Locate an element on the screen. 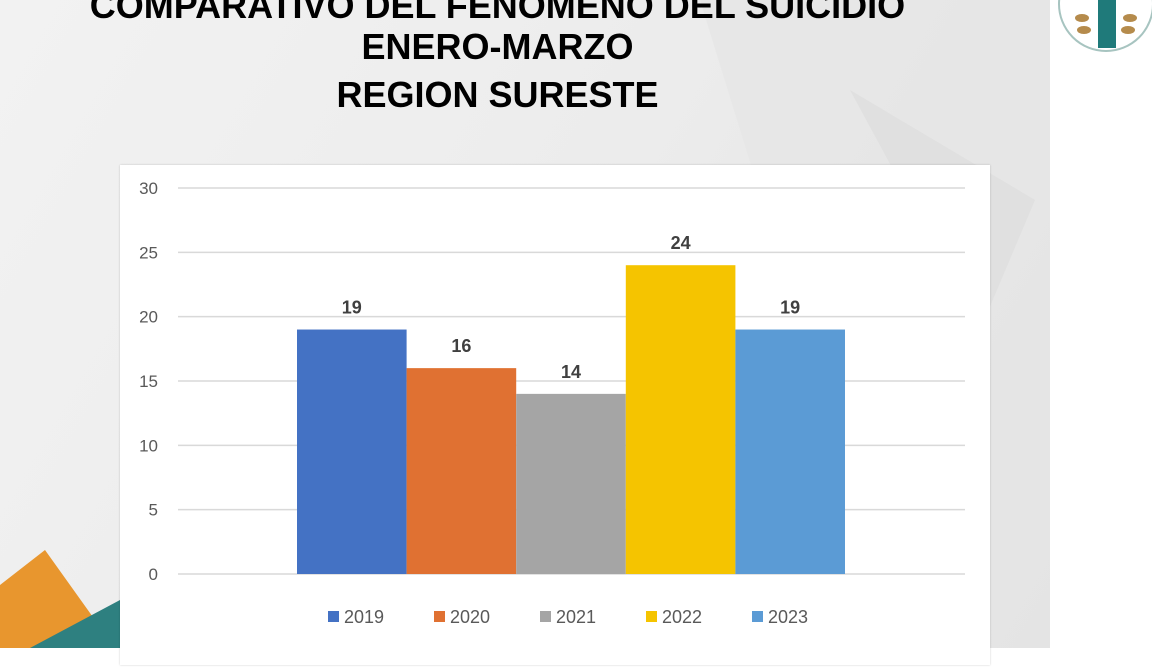 The image size is (1152, 670). data-label: 24 is located at coordinates (681, 243).